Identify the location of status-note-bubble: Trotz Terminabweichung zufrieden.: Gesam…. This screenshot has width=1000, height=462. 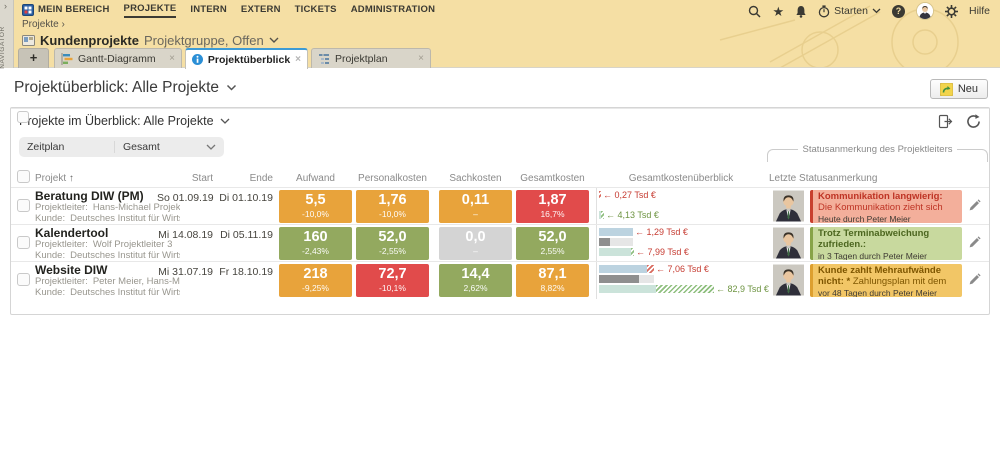
(886, 243).